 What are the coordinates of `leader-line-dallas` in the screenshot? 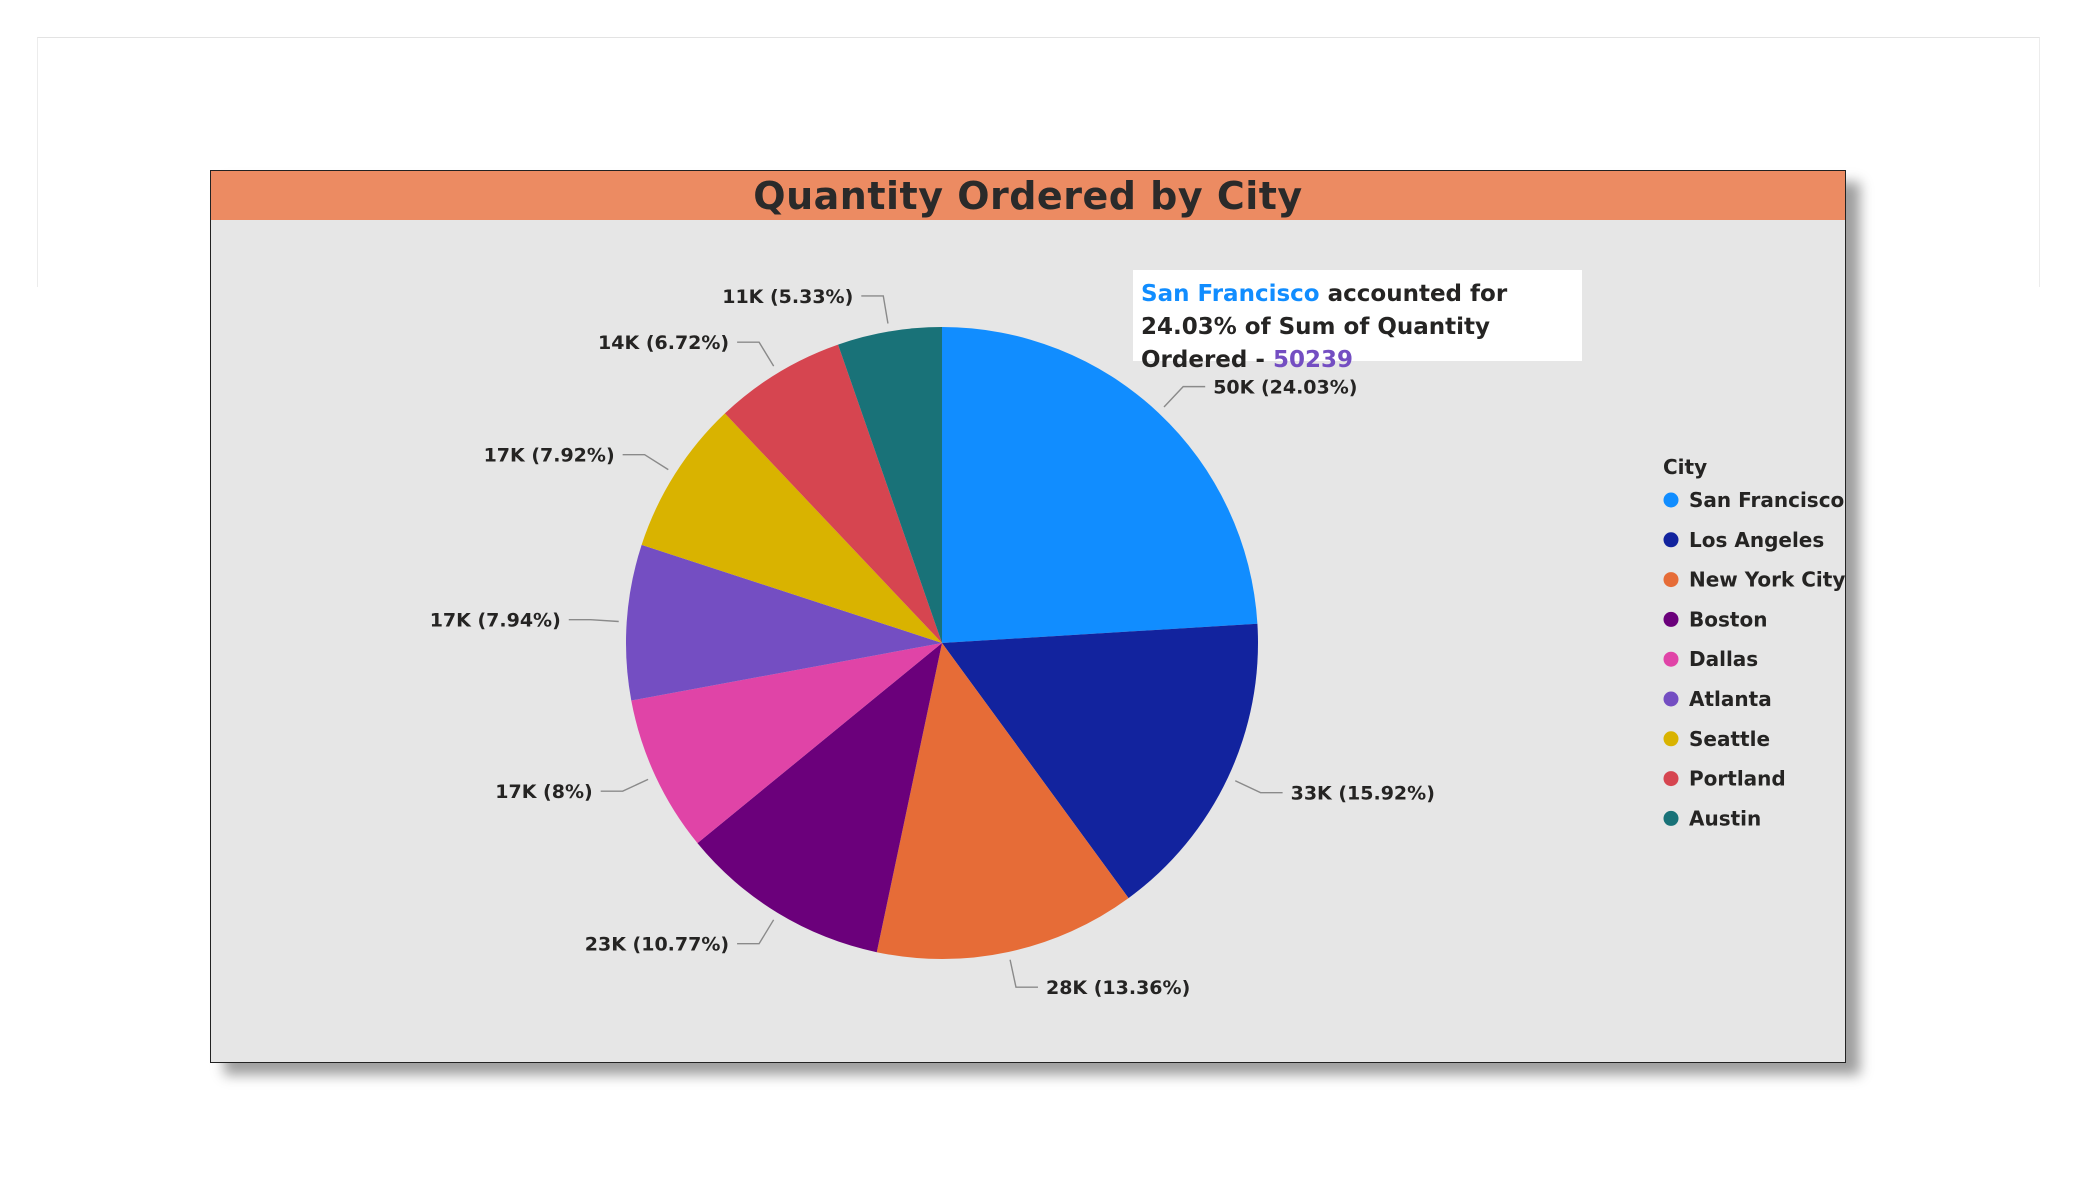 It's located at (624, 785).